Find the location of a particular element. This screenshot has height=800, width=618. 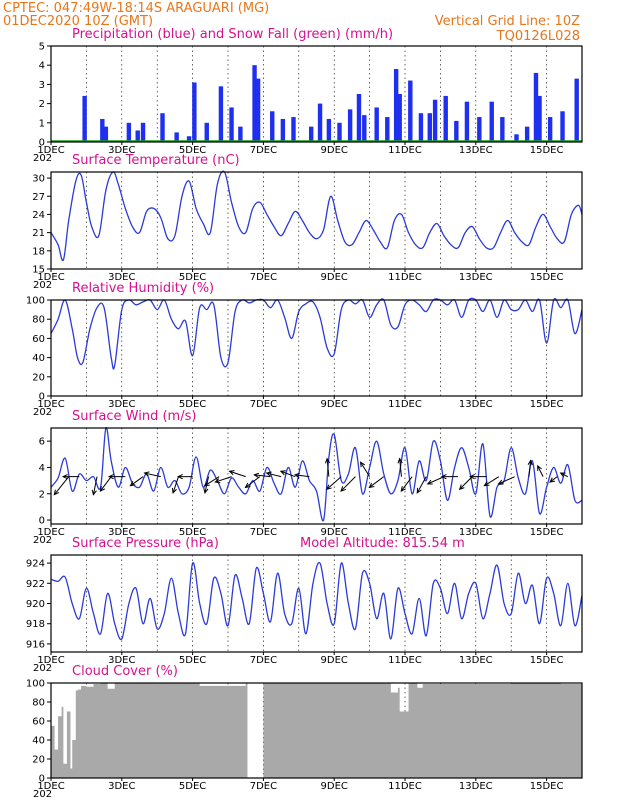

panel-title: Relative Humidity (%) is located at coordinates (143, 288).